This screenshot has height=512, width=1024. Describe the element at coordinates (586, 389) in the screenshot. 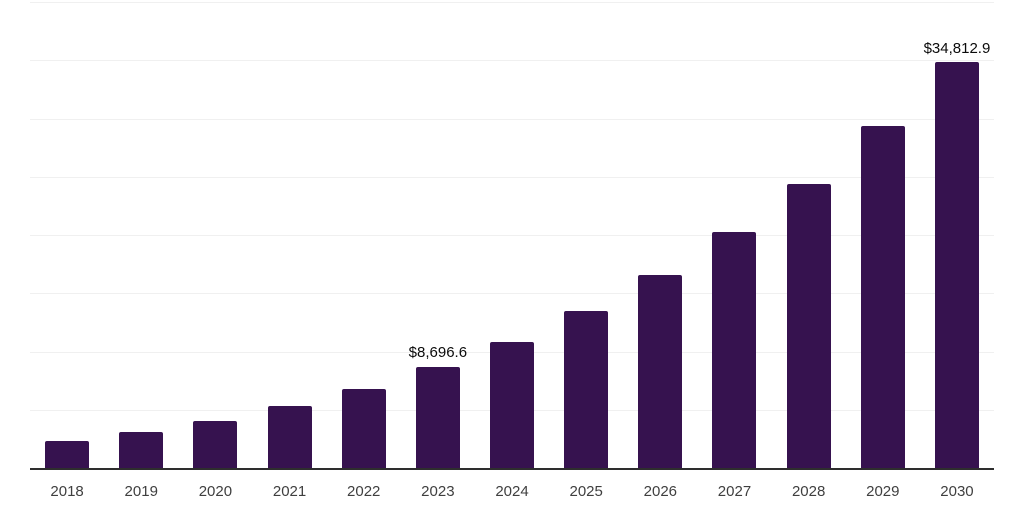

I see `bar-2025` at that location.